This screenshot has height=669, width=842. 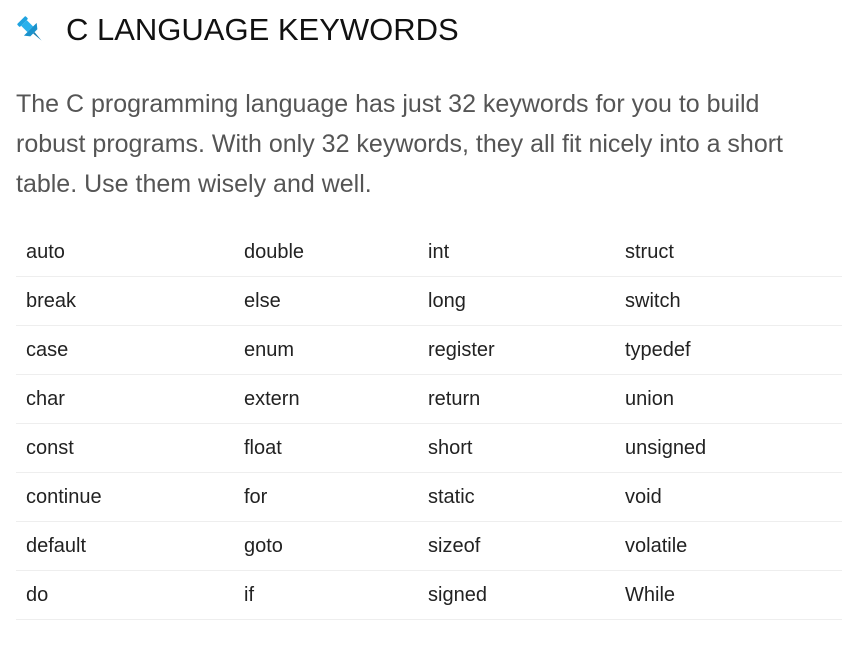 I want to click on table-row: case enum register typedef, so click(x=429, y=350).